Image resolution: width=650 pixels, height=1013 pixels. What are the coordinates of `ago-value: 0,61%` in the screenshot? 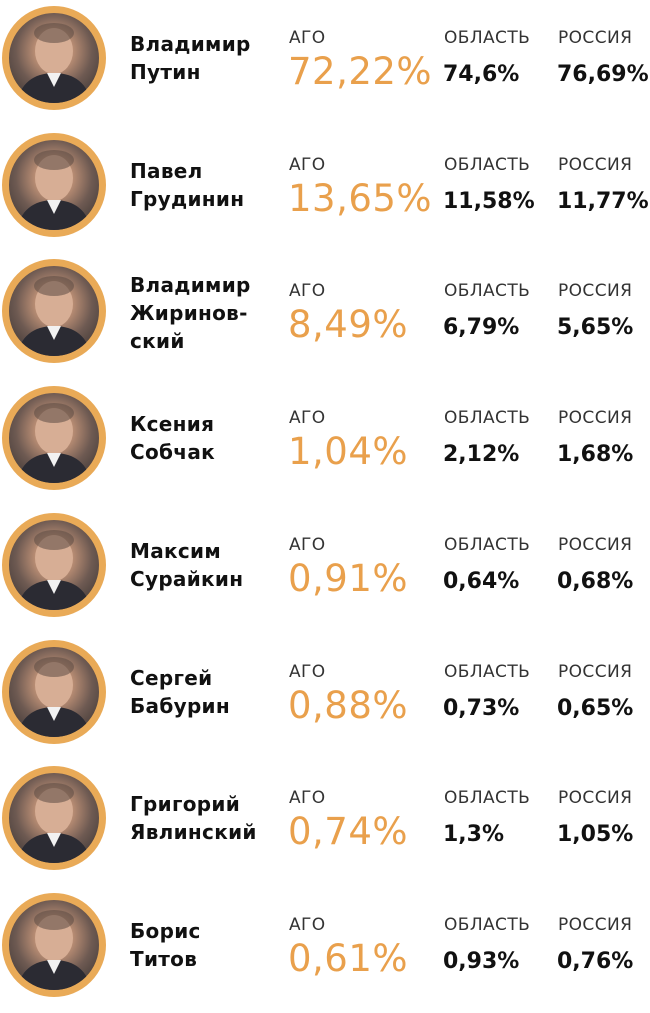 It's located at (348, 958).